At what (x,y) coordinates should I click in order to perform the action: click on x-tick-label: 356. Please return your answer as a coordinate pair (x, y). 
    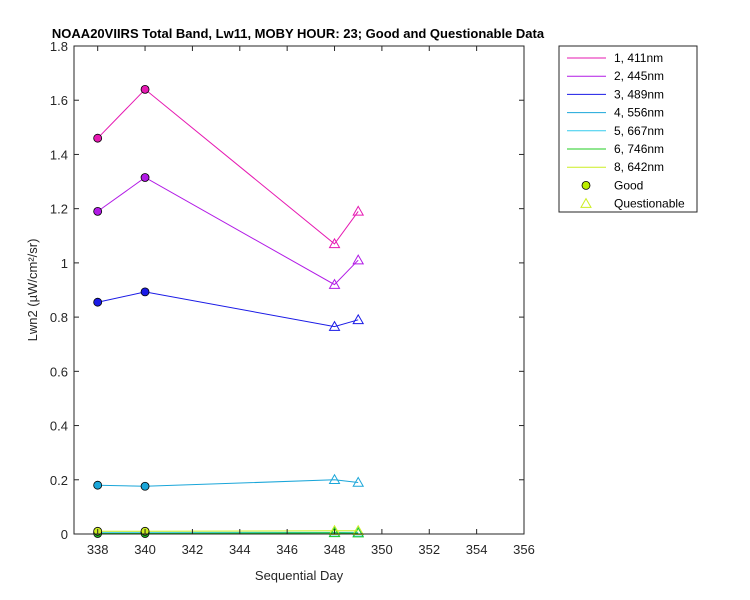
    Looking at the image, I should click on (524, 549).